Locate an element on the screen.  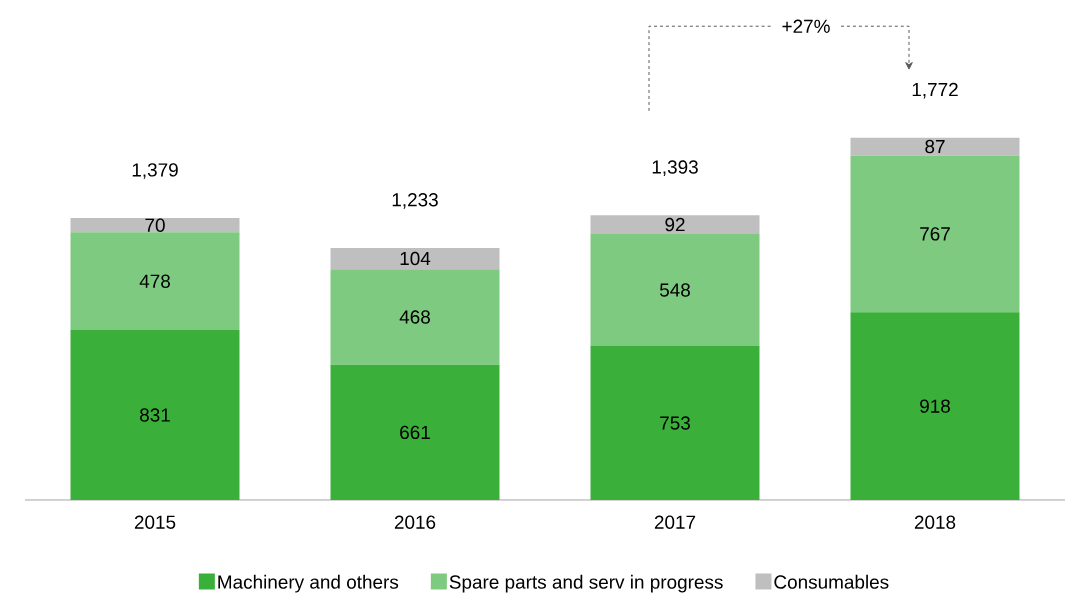
data-label: 831 is located at coordinates (155, 415).